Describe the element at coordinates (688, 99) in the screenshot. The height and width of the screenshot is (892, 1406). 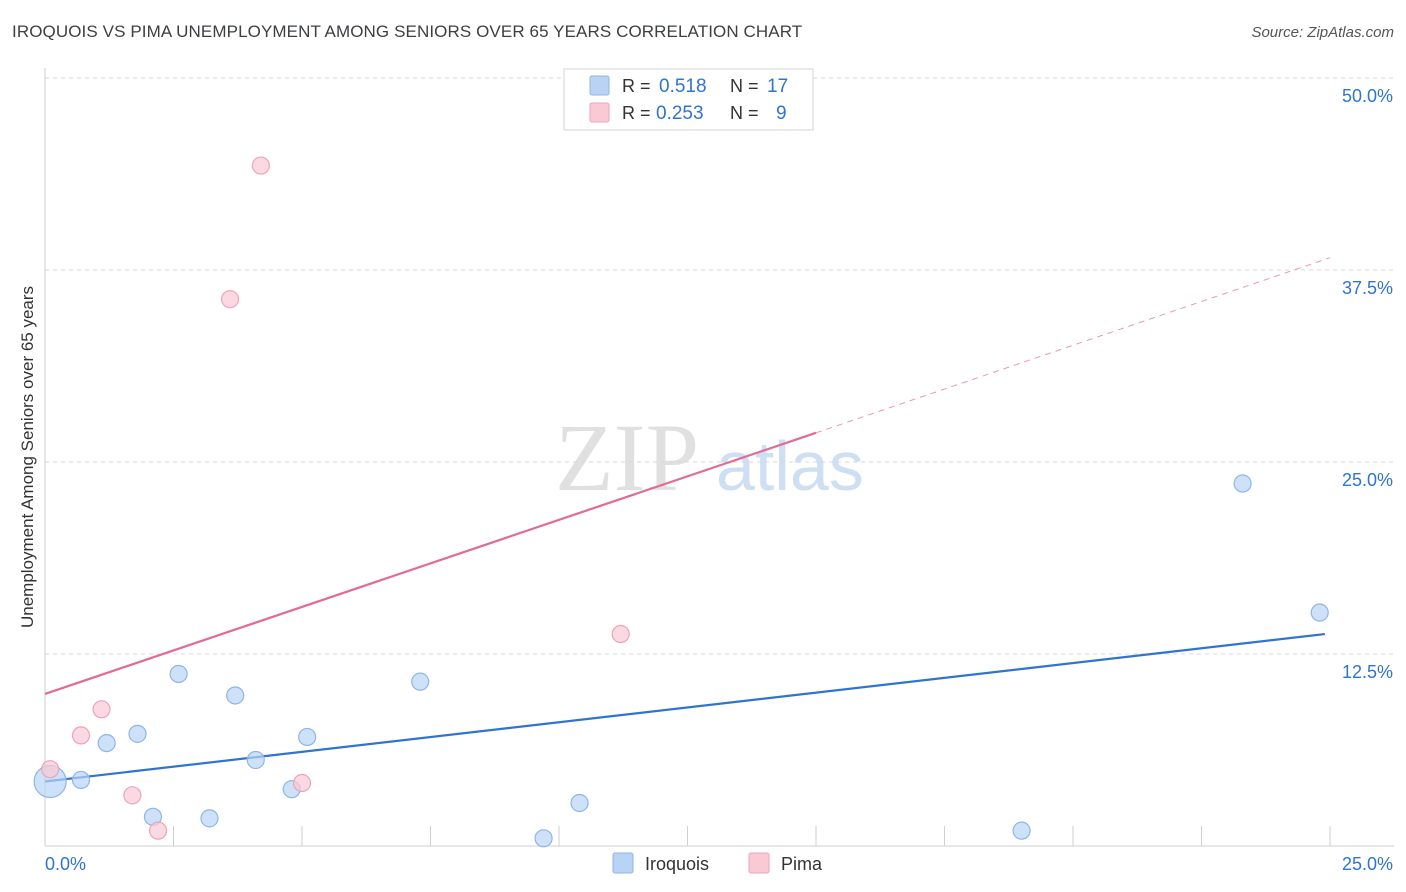
I see `correlation-legend: R = 0.518 N = 17 R = 0.253 N = 9` at that location.